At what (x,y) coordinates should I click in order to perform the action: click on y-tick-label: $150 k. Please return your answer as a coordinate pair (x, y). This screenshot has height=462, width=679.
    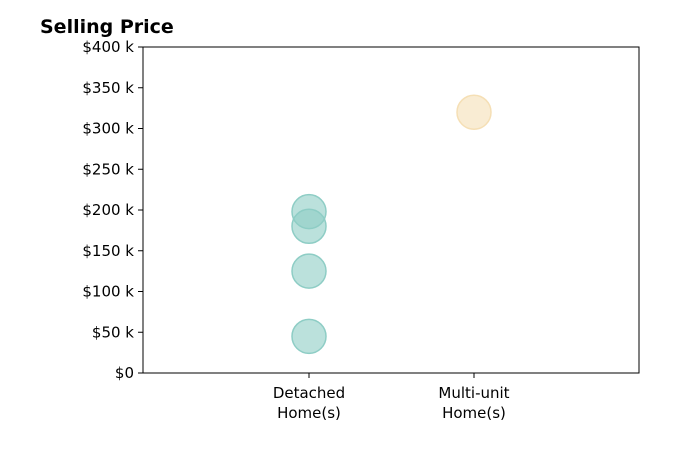
    Looking at the image, I should click on (108, 251).